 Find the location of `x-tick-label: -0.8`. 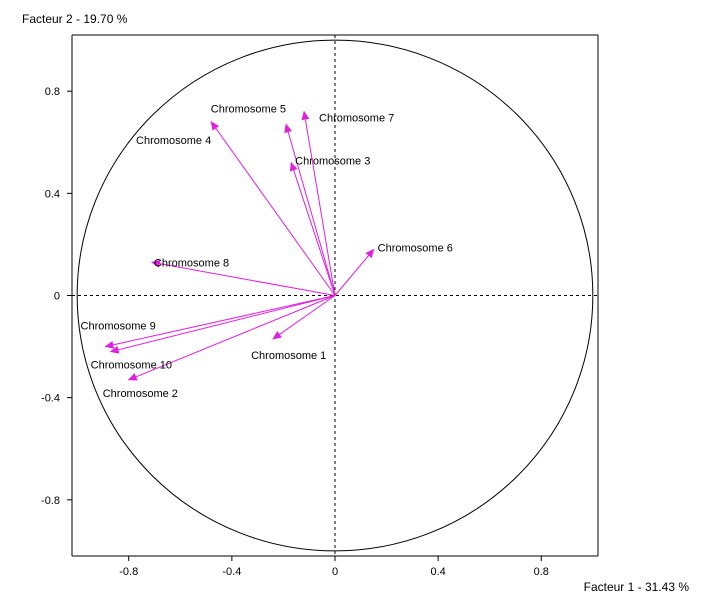

x-tick-label: -0.8 is located at coordinates (128, 572).